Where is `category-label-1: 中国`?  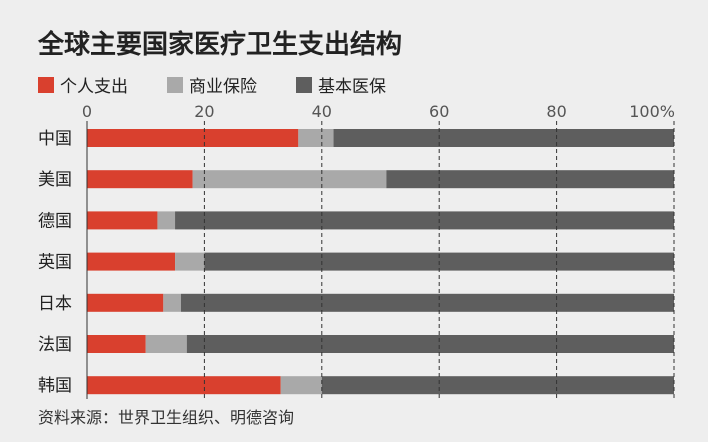 category-label-1: 中国 is located at coordinates (55, 139).